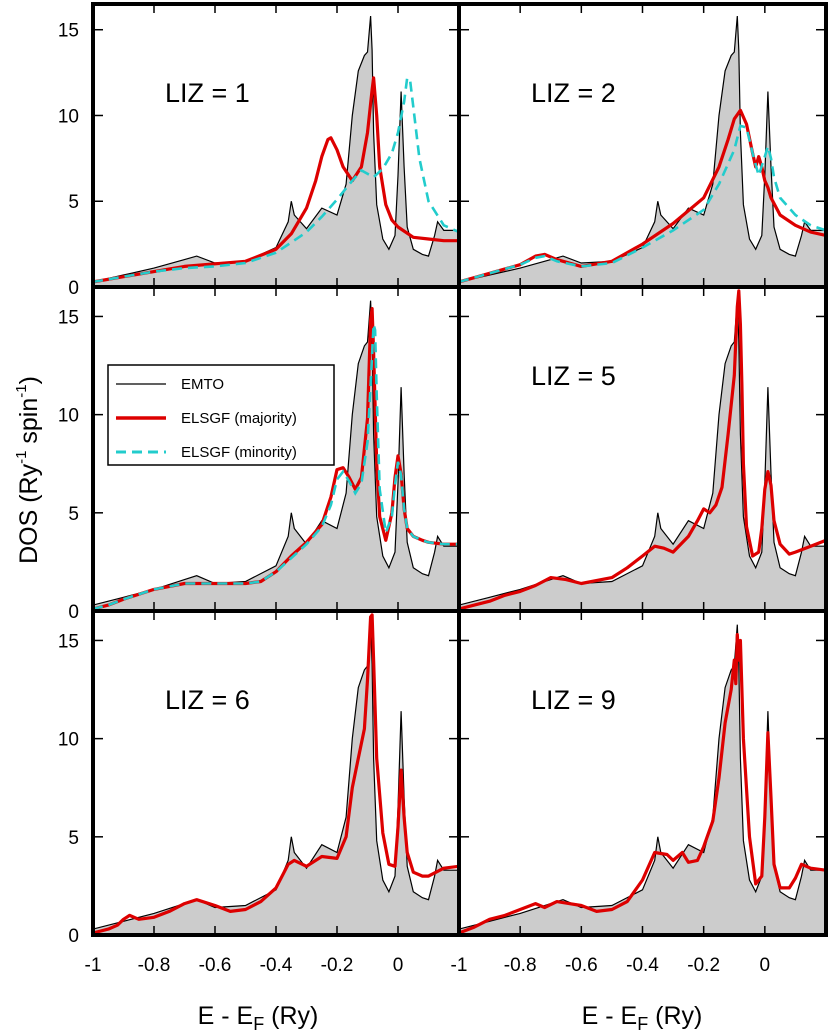 Image resolution: width=830 pixels, height=1031 pixels. I want to click on legend-label-minority: ELSGF (minority), so click(239, 452).